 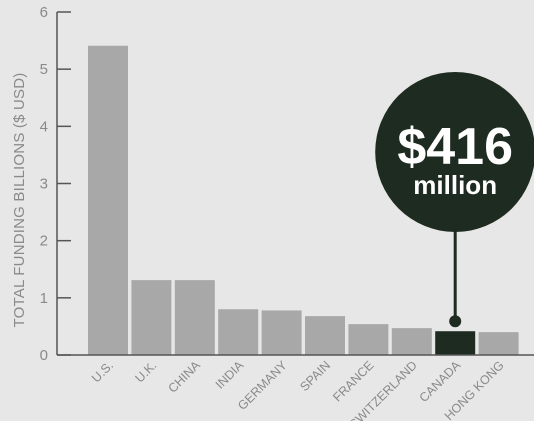 What do you see at coordinates (44, 12) in the screenshot?
I see `y-tick-label: 6` at bounding box center [44, 12].